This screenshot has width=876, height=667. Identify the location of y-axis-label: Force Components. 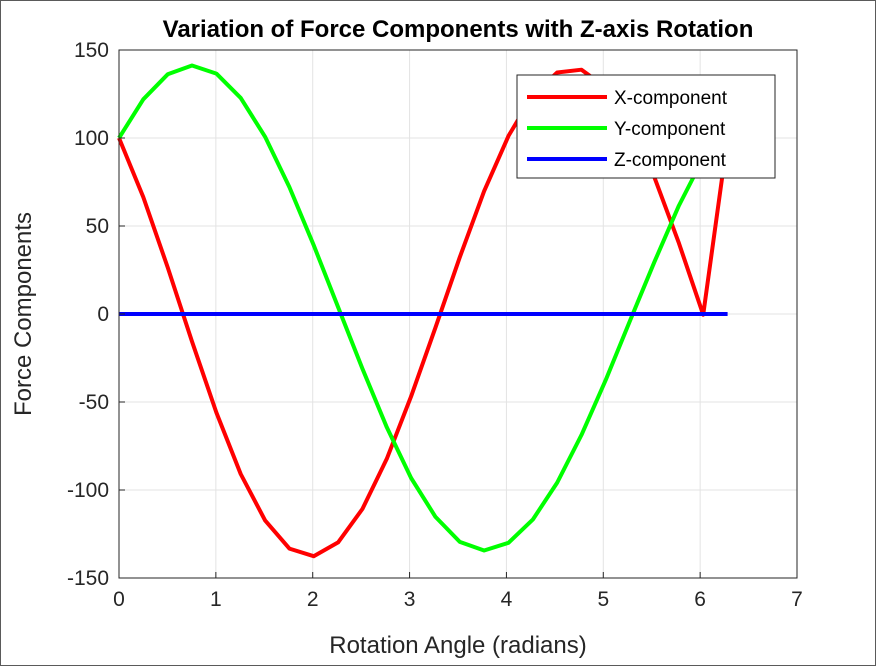
(23, 314).